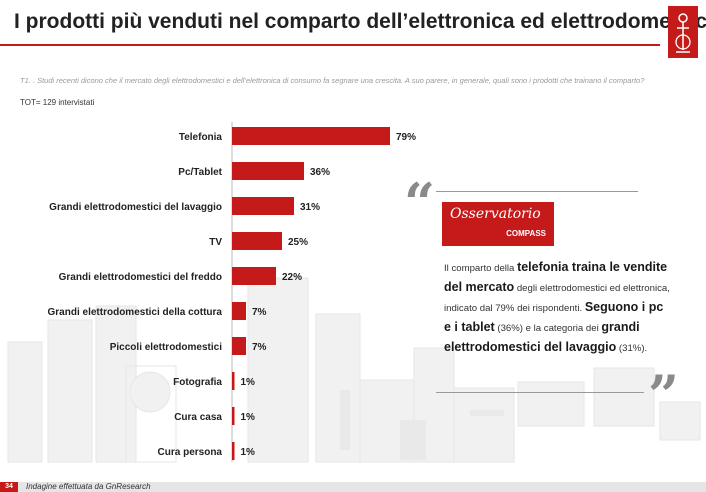  I want to click on category-label: Grandi elettrodomestici del freddo, so click(140, 277).